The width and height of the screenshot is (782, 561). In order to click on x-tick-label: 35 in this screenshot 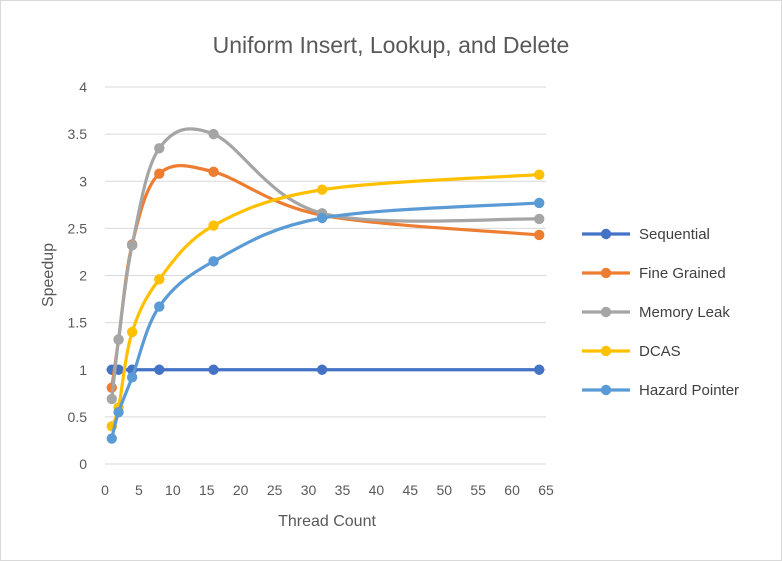, I will do `click(343, 490)`.